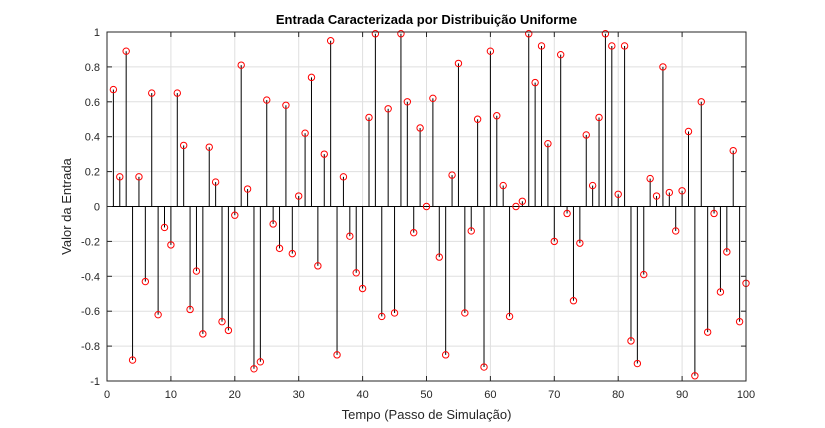  I want to click on x-tick-label: 70, so click(554, 395).